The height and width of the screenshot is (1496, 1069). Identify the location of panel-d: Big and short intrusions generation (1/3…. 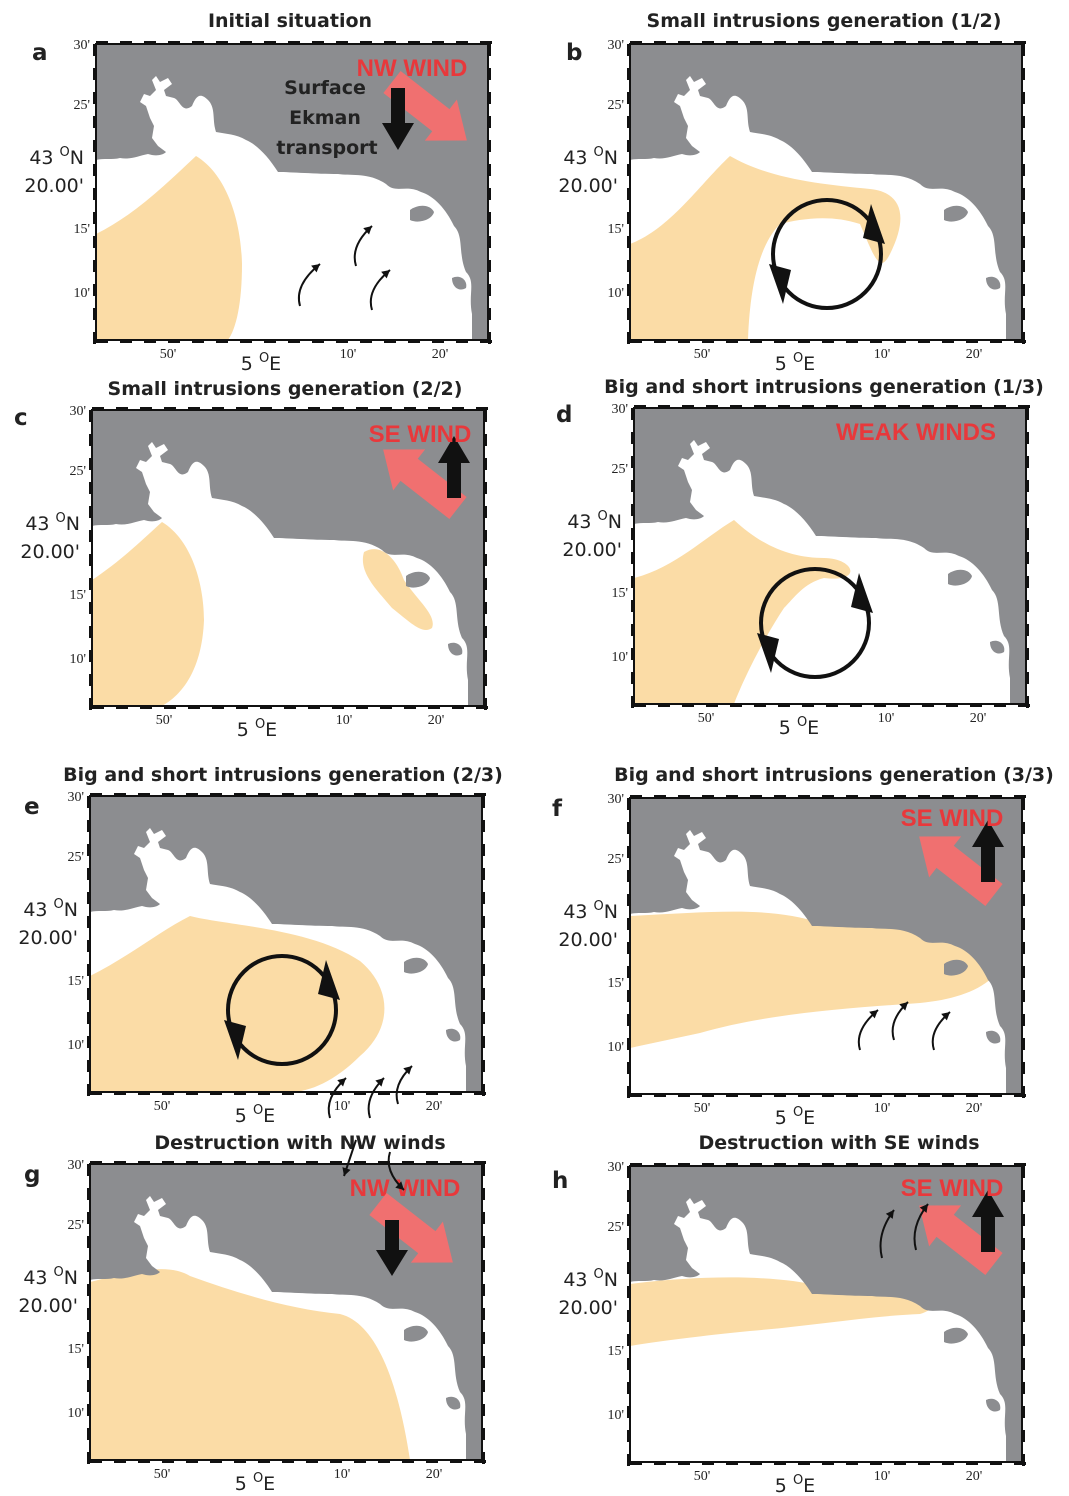
(801, 557).